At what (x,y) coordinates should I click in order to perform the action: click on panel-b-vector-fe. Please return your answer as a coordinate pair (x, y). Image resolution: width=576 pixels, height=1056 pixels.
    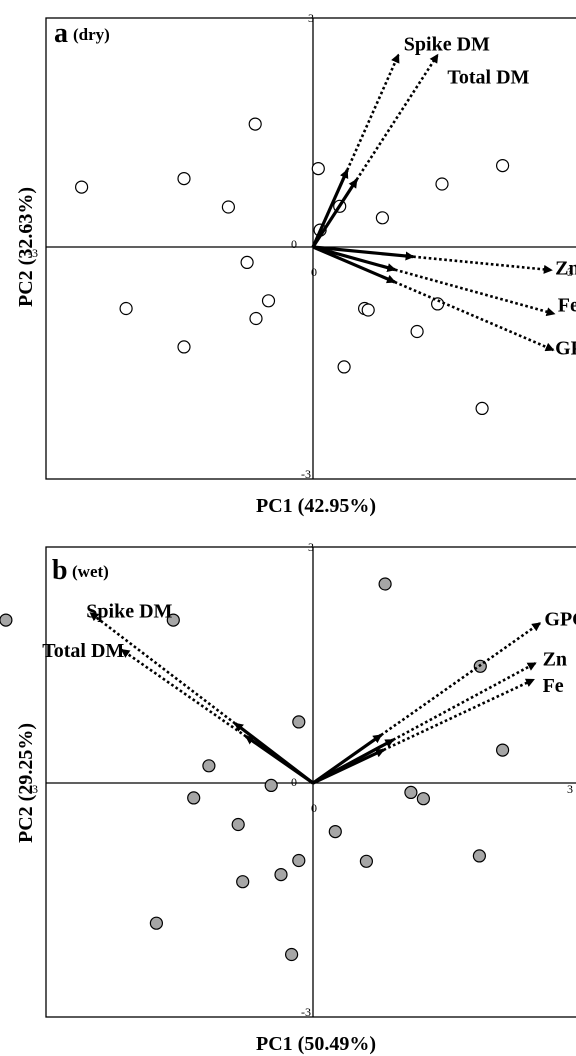
    Looking at the image, I should click on (423, 731).